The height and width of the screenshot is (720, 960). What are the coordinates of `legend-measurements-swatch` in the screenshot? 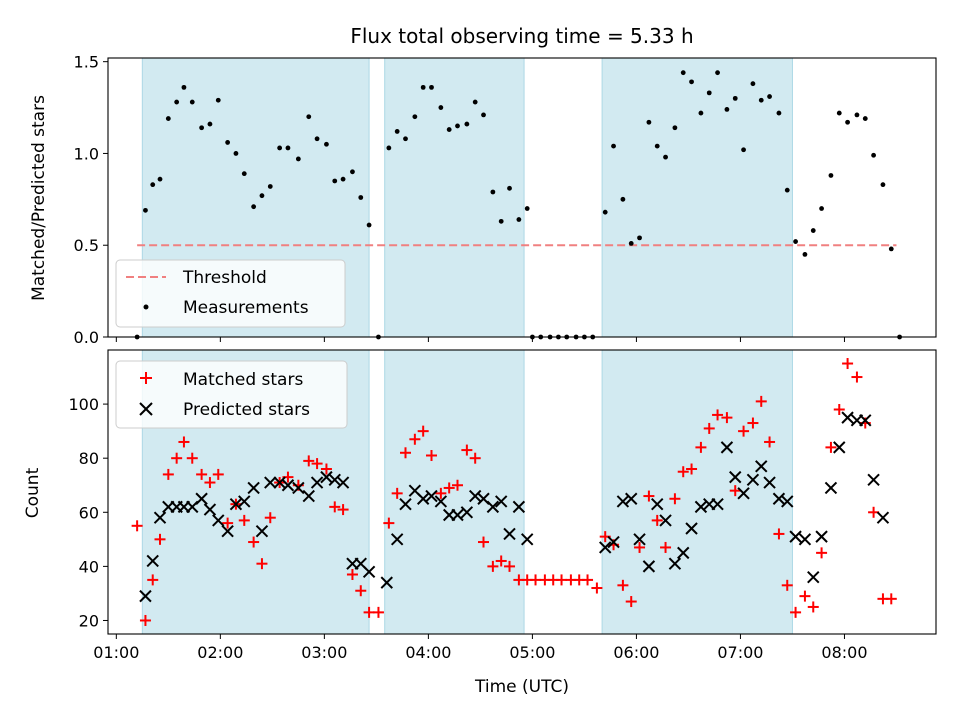 It's located at (146, 307).